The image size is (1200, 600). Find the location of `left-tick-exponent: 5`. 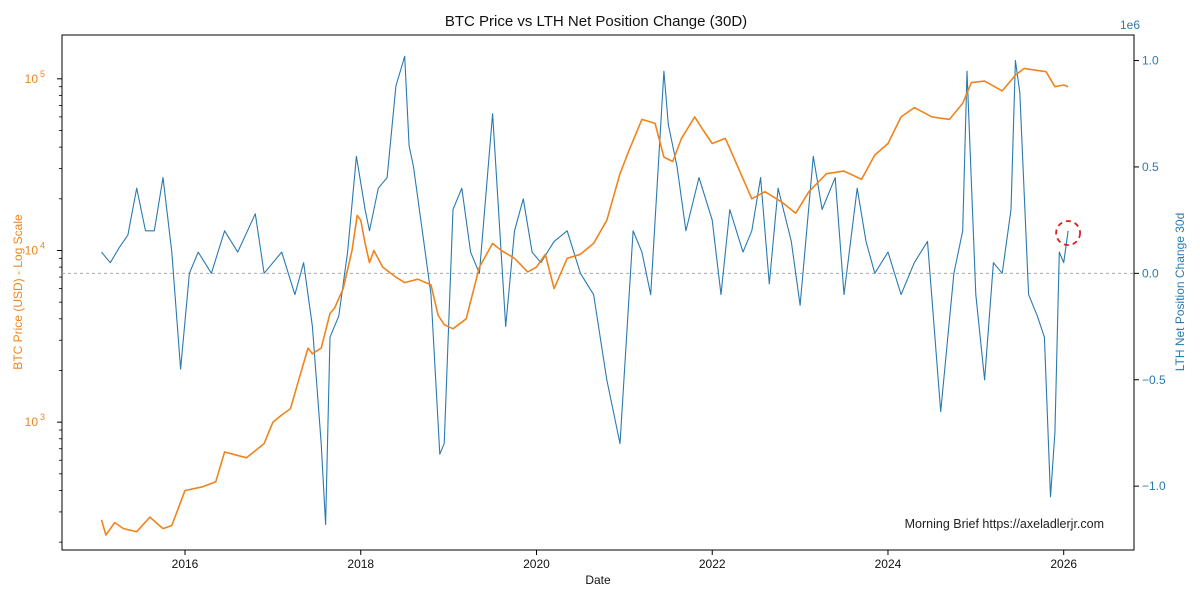

left-tick-exponent: 5 is located at coordinates (42, 74).